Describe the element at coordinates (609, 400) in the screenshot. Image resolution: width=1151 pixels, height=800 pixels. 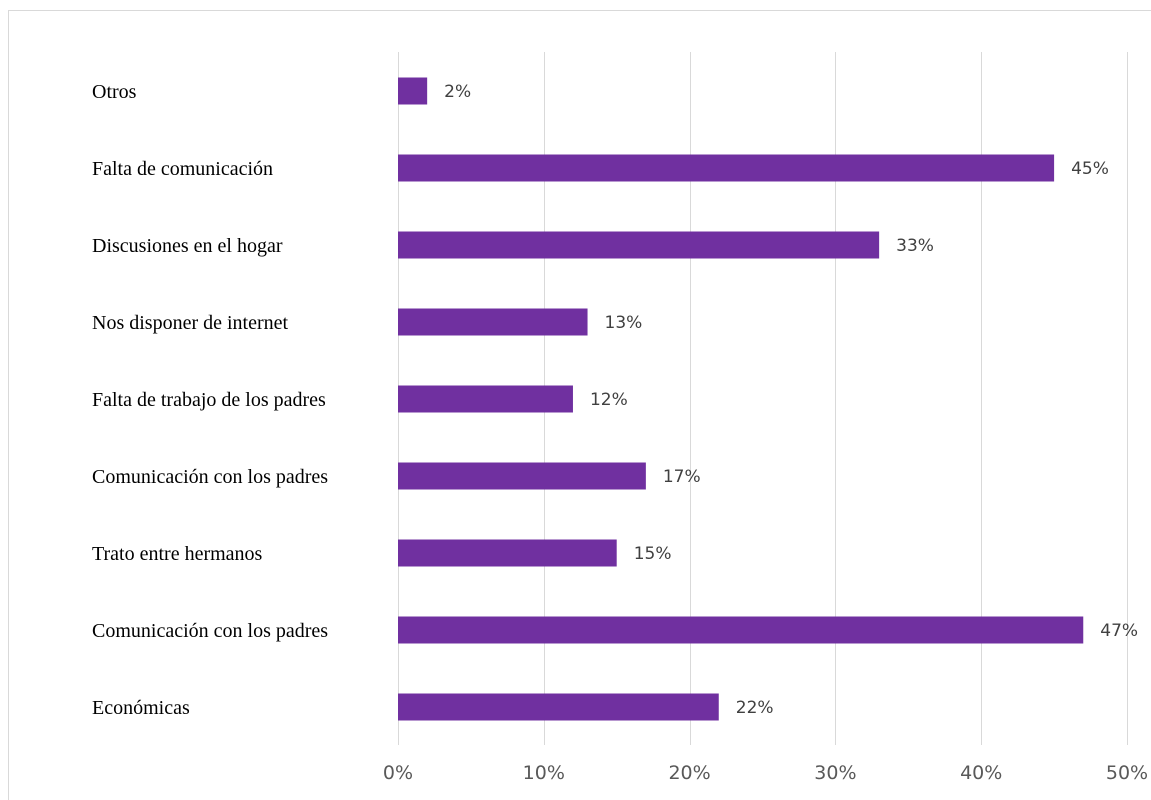
I see `data-label: 12%` at that location.